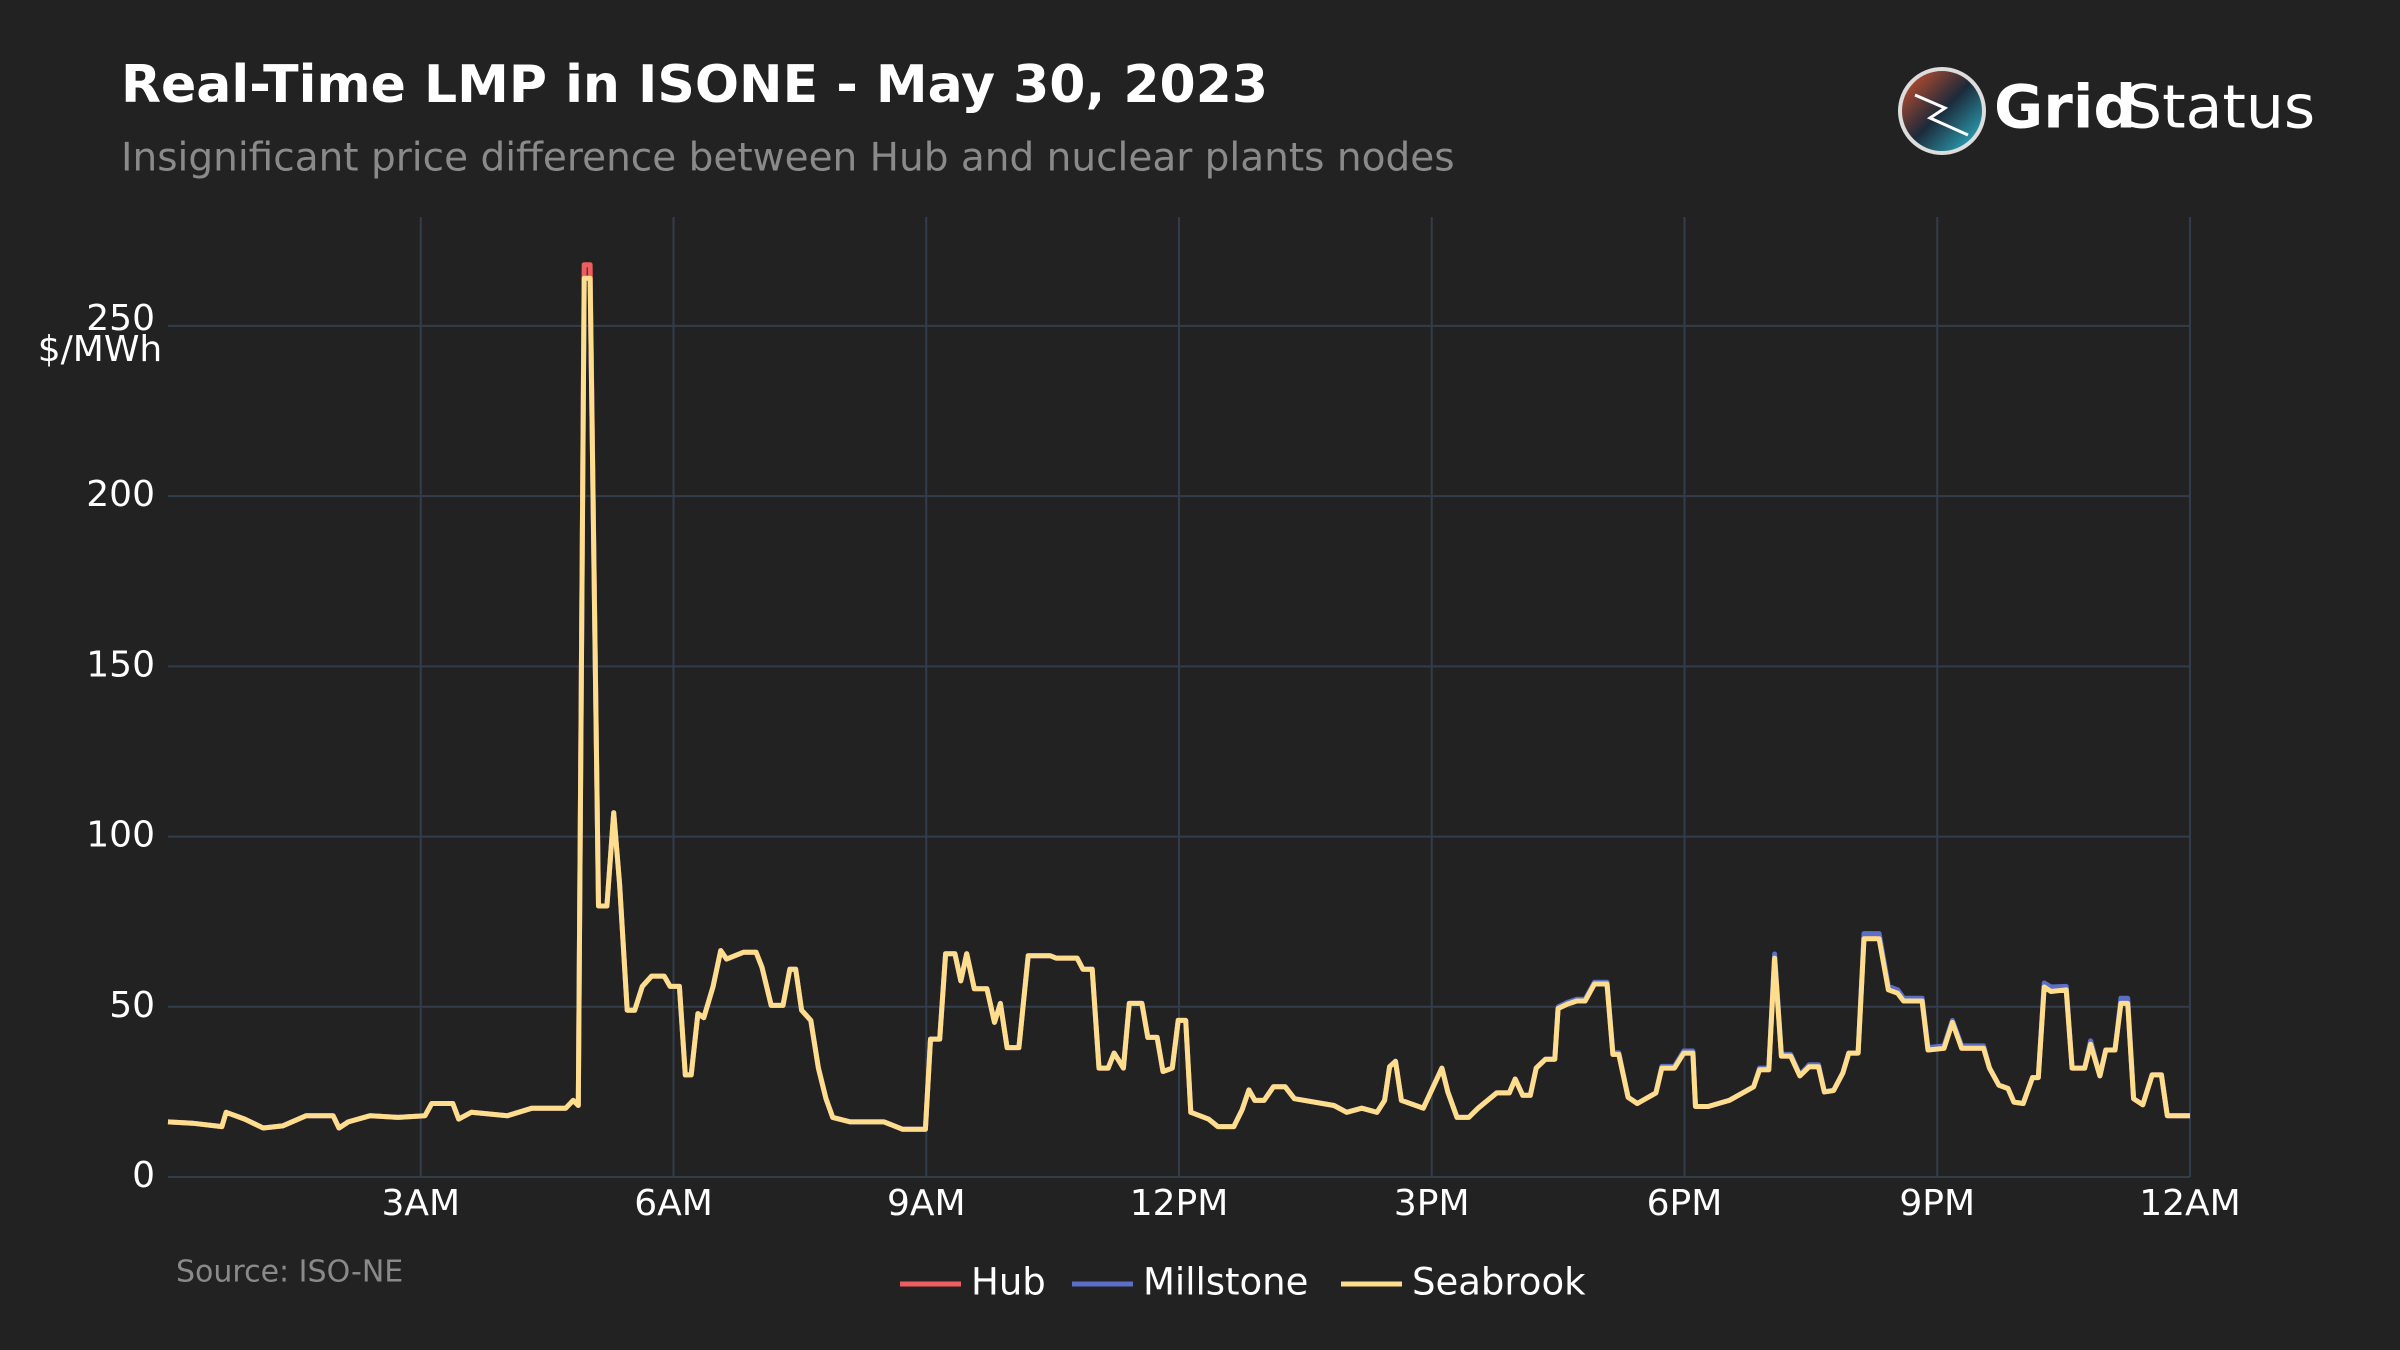  Describe the element at coordinates (2065, 108) in the screenshot. I see `logo-text-bold: Grid` at that location.